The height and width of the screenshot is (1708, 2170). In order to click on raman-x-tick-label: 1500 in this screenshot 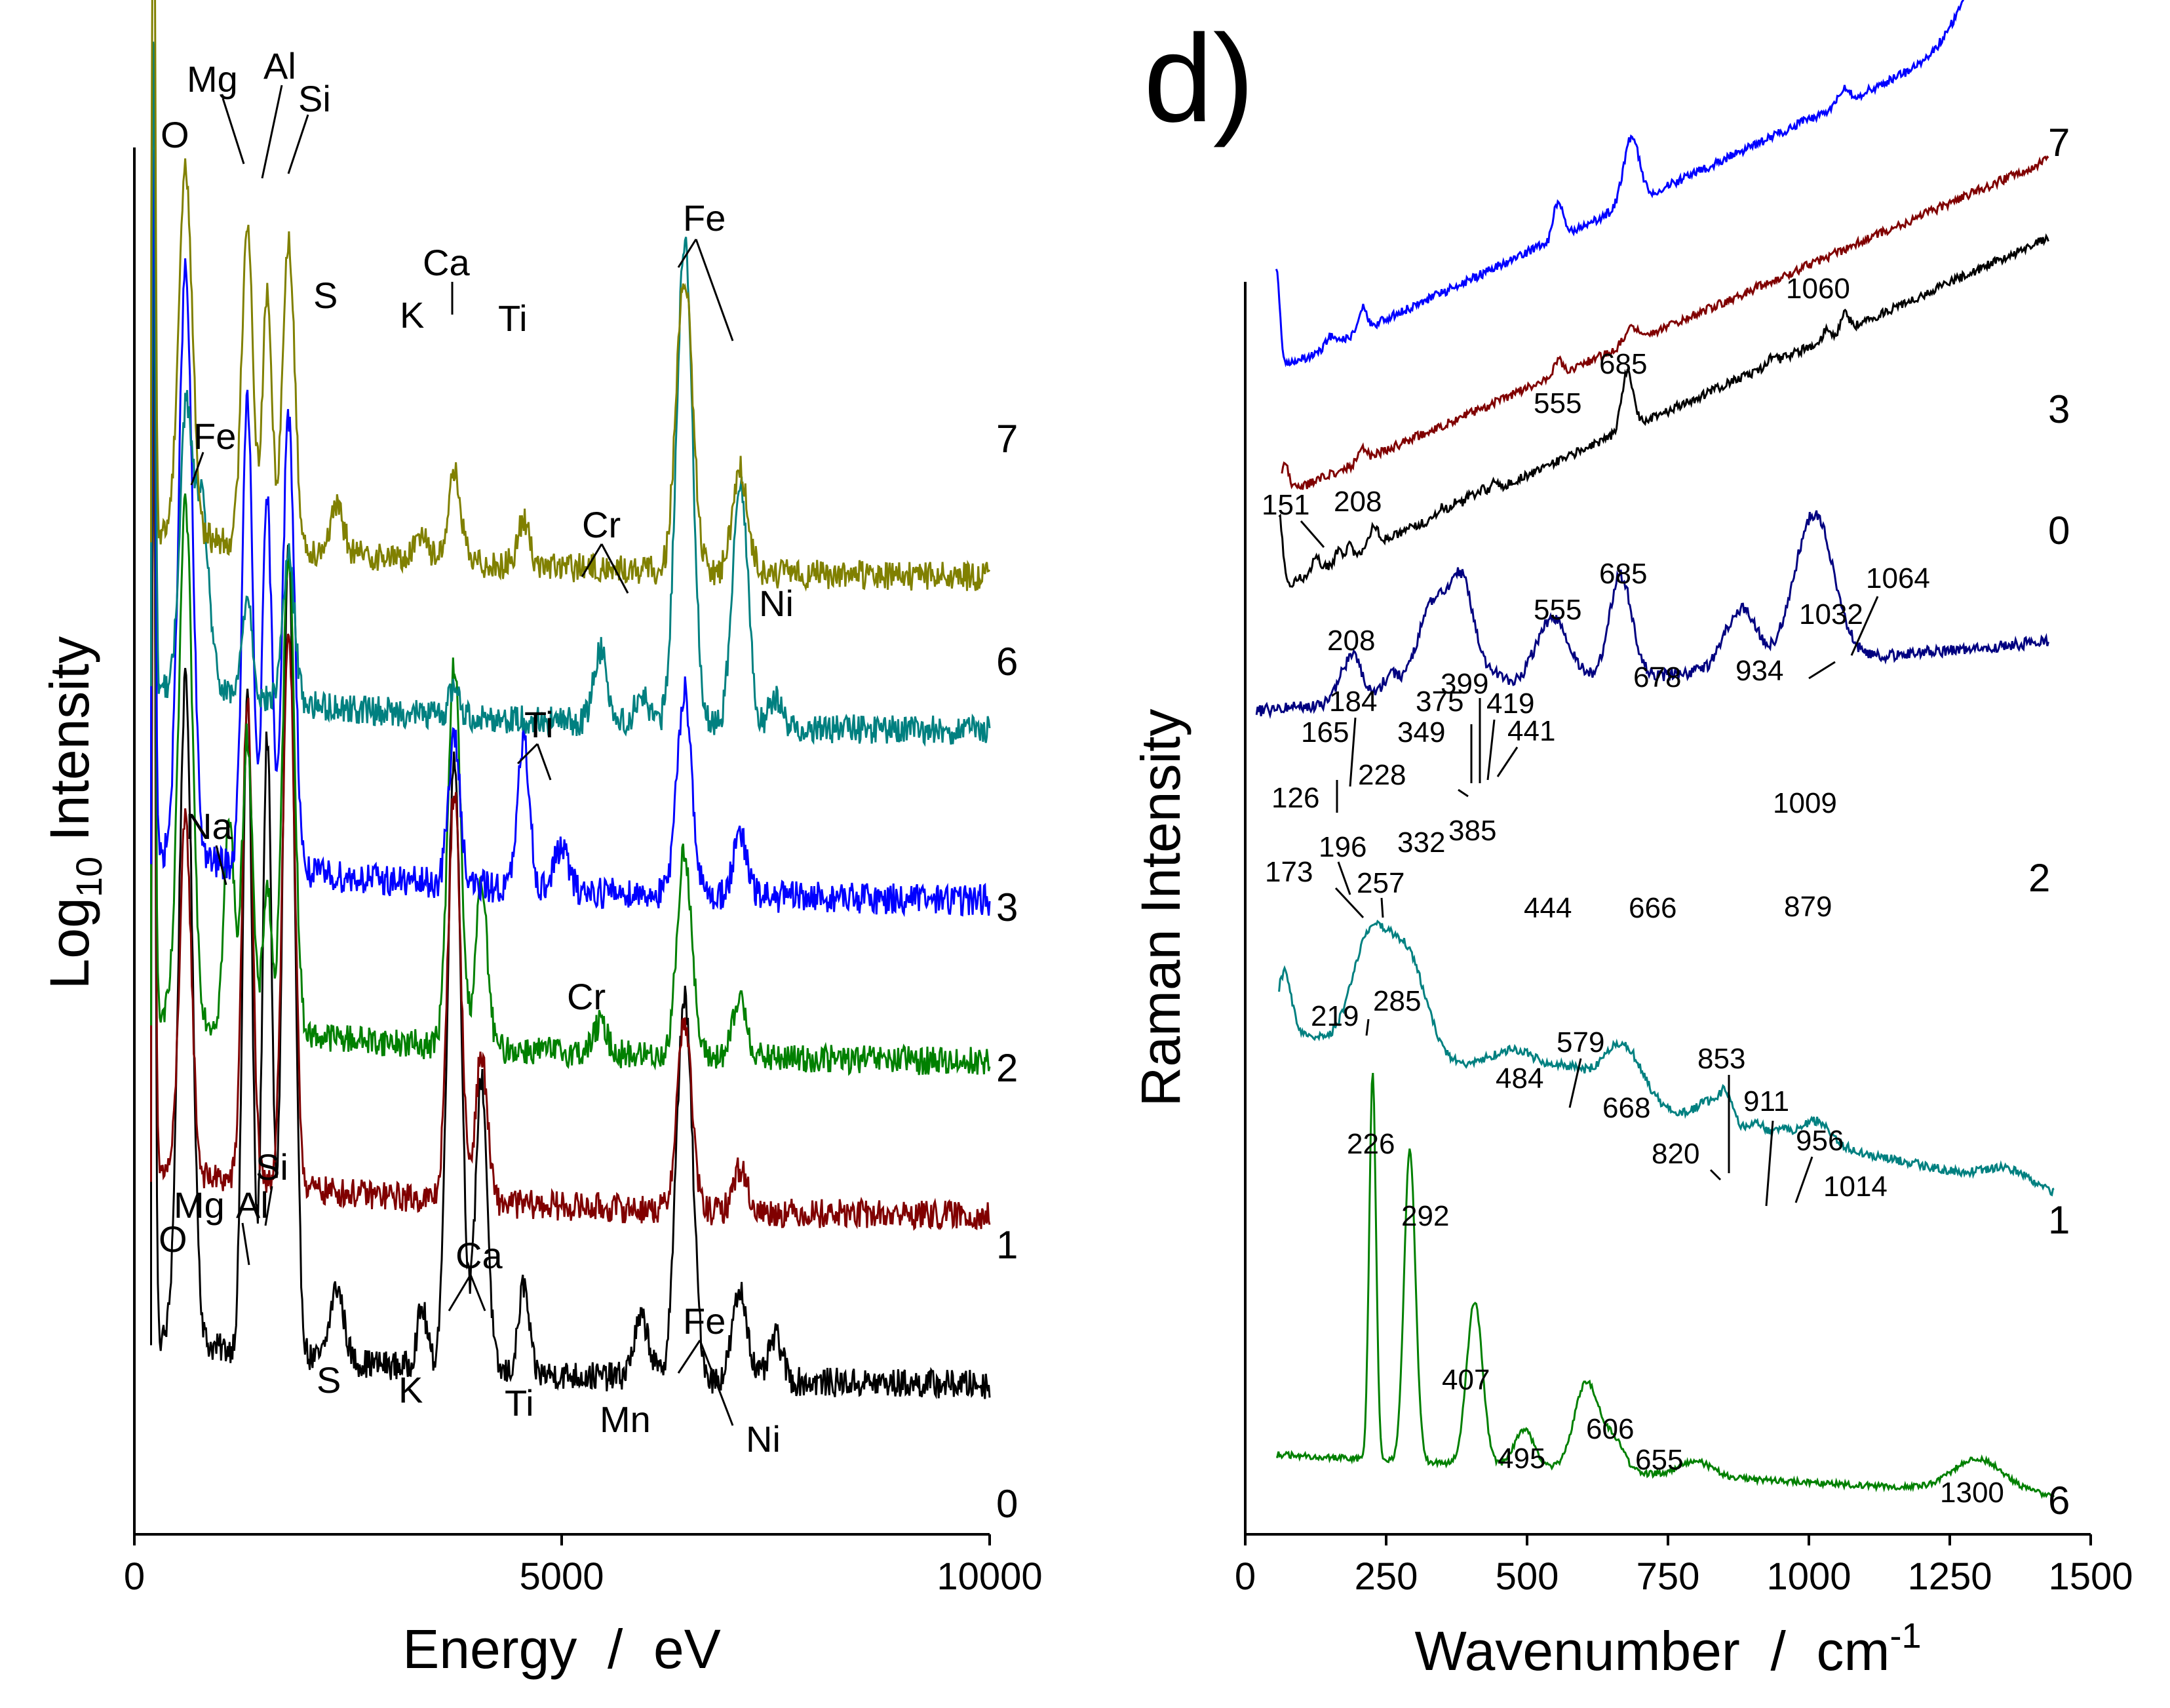, I will do `click(2090, 1576)`.